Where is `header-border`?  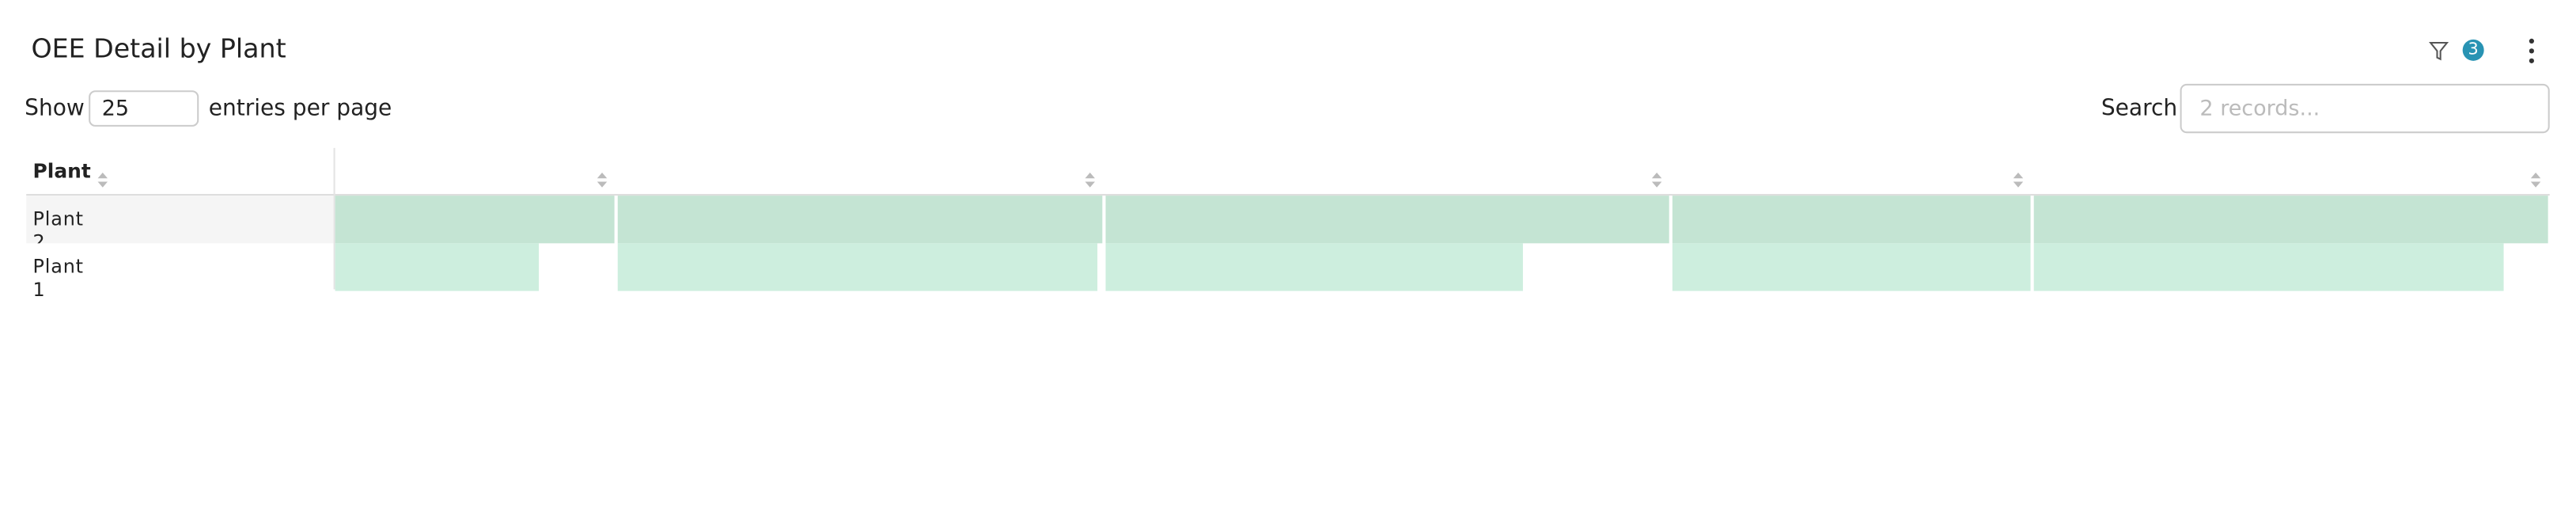
header-border is located at coordinates (1288, 195).